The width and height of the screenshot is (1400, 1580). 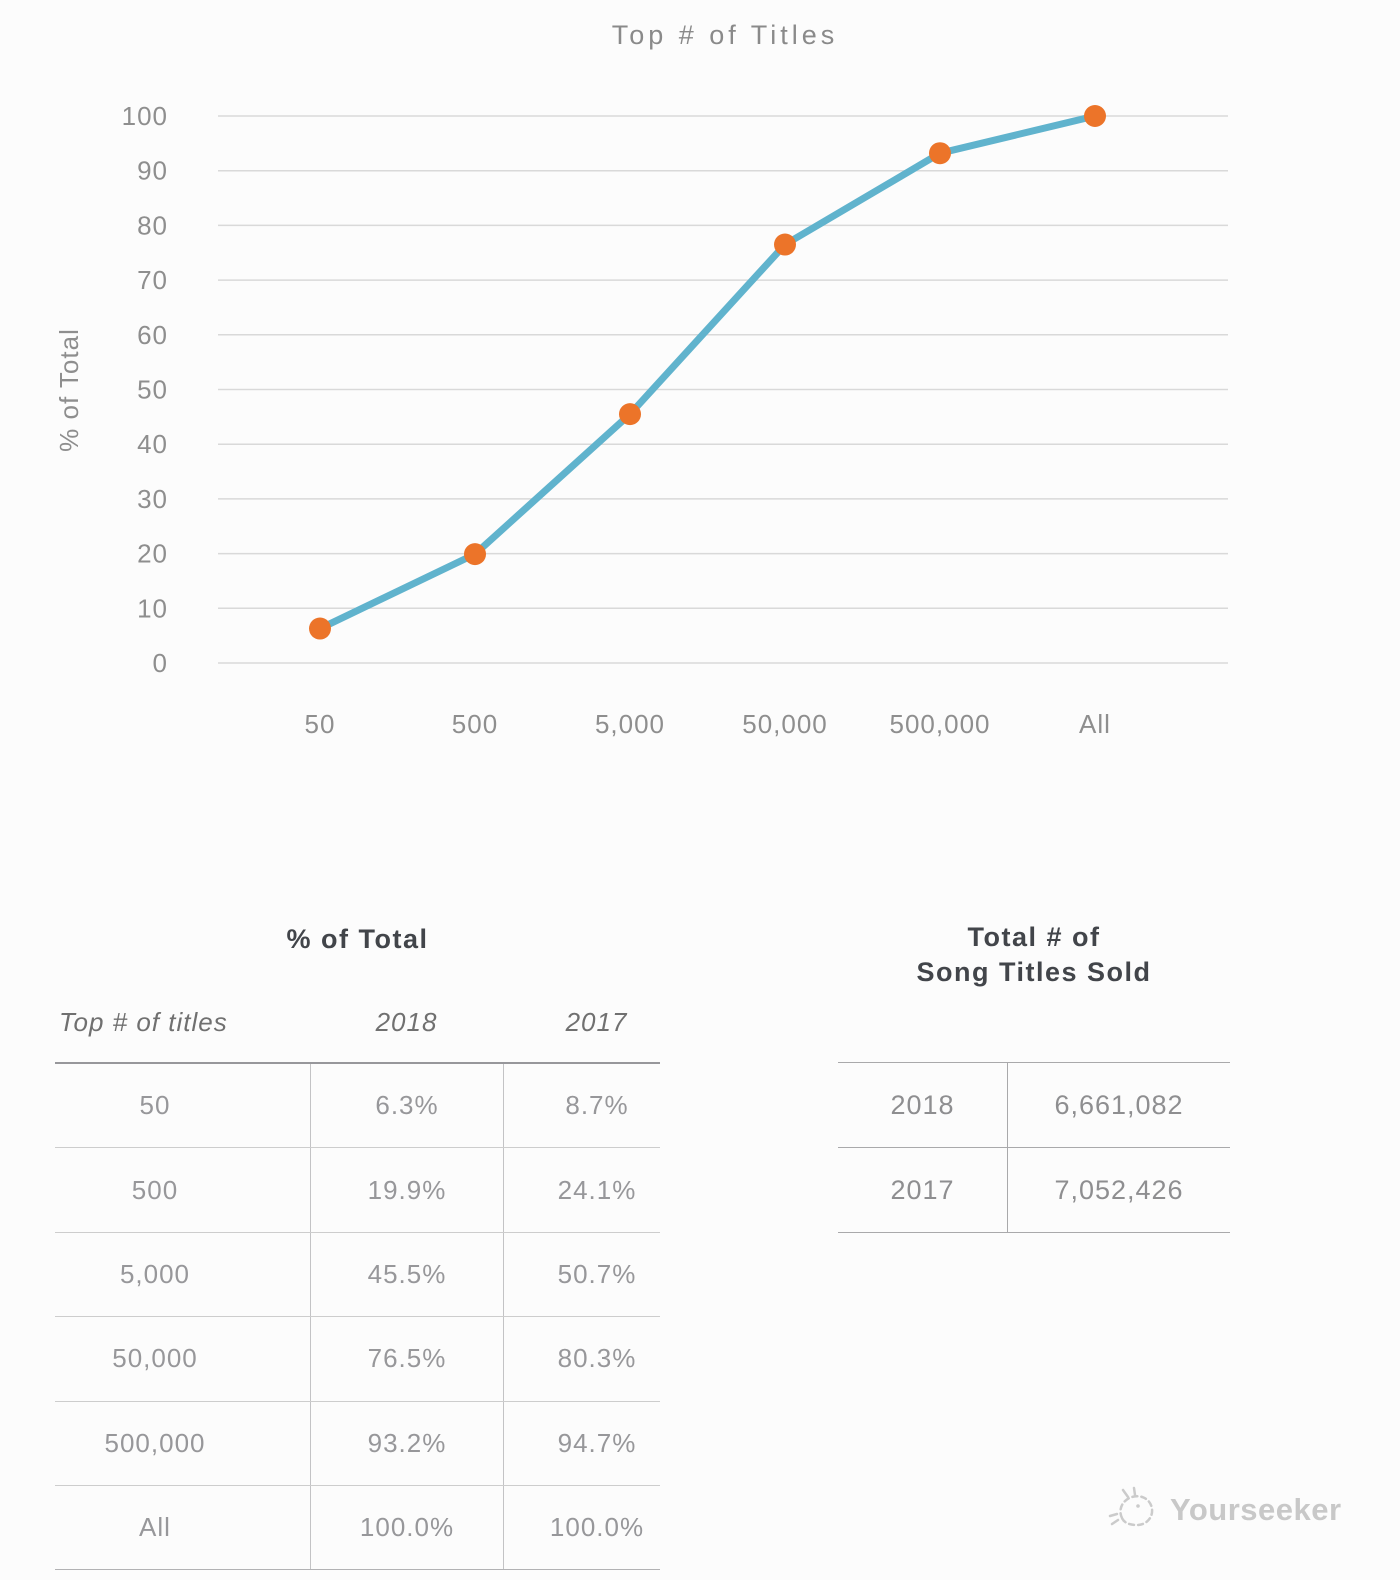 What do you see at coordinates (581, 1527) in the screenshot?
I see `table-cell-2017: 100.0%` at bounding box center [581, 1527].